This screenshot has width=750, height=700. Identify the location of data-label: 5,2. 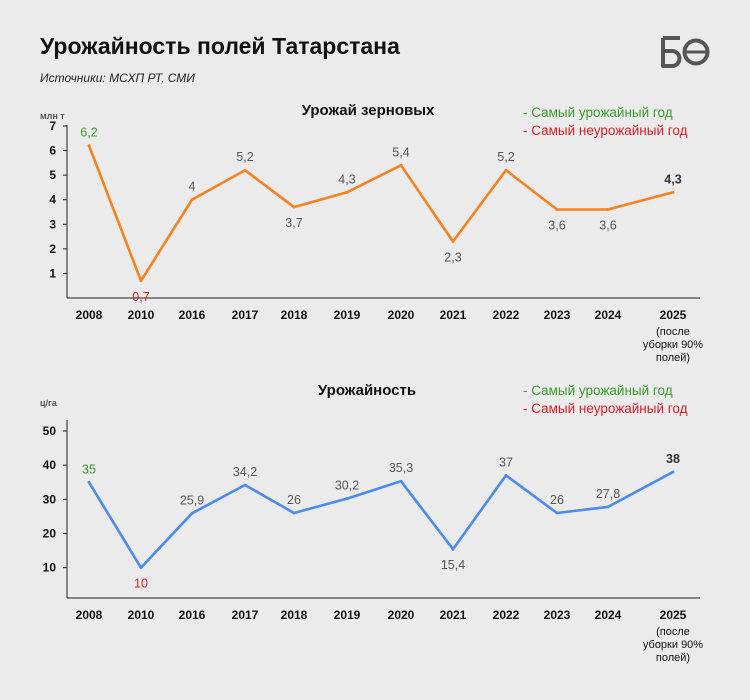
(244, 157).